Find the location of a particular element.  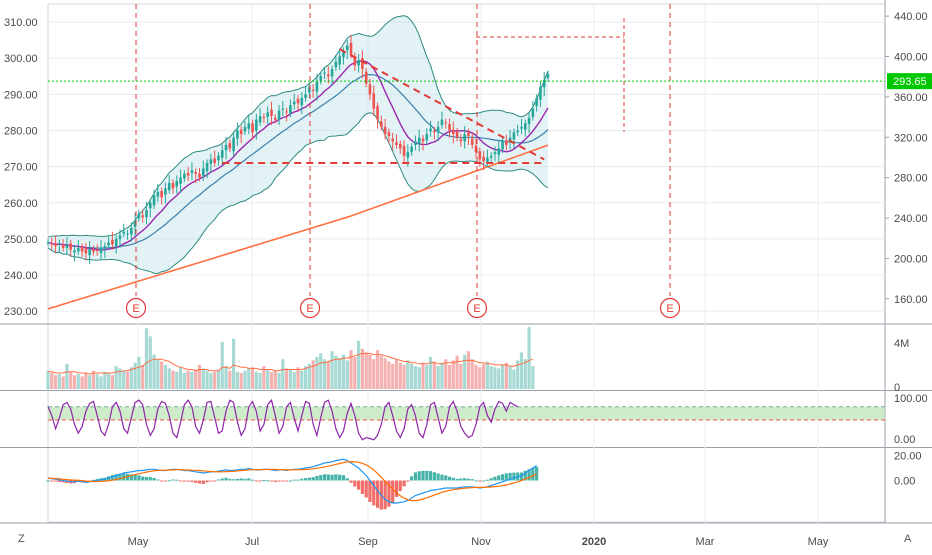

right-axis-tick: 240.00 is located at coordinates (911, 219).